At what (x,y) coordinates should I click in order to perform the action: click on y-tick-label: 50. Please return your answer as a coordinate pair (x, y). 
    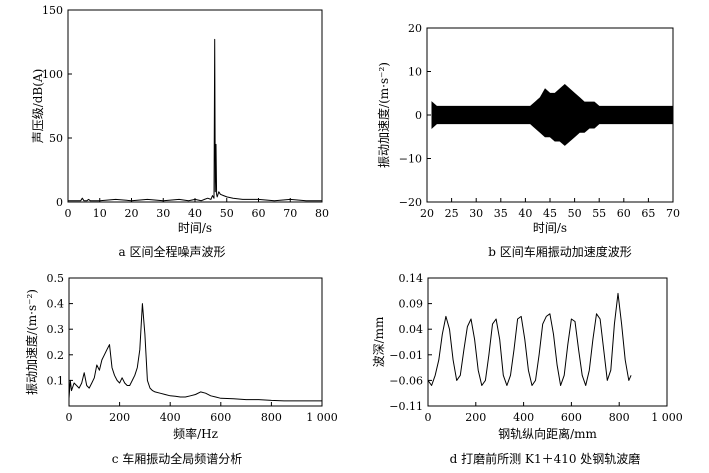
    Looking at the image, I should click on (56, 138).